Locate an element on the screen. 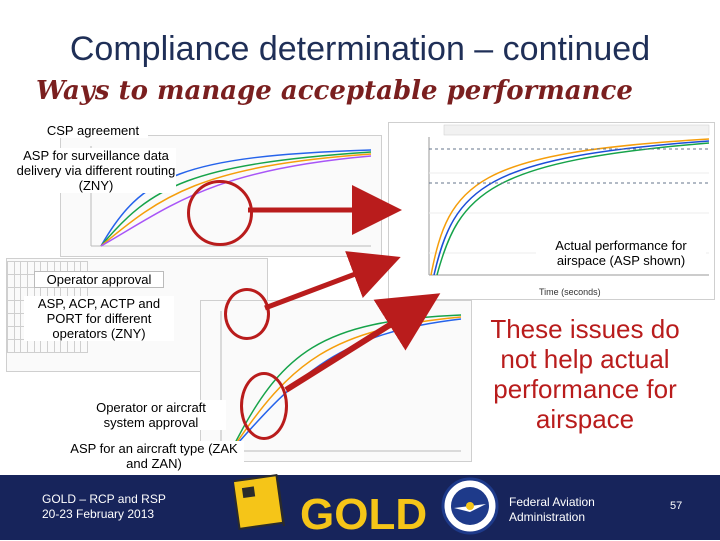  gold-book-icon is located at coordinates (260, 499).